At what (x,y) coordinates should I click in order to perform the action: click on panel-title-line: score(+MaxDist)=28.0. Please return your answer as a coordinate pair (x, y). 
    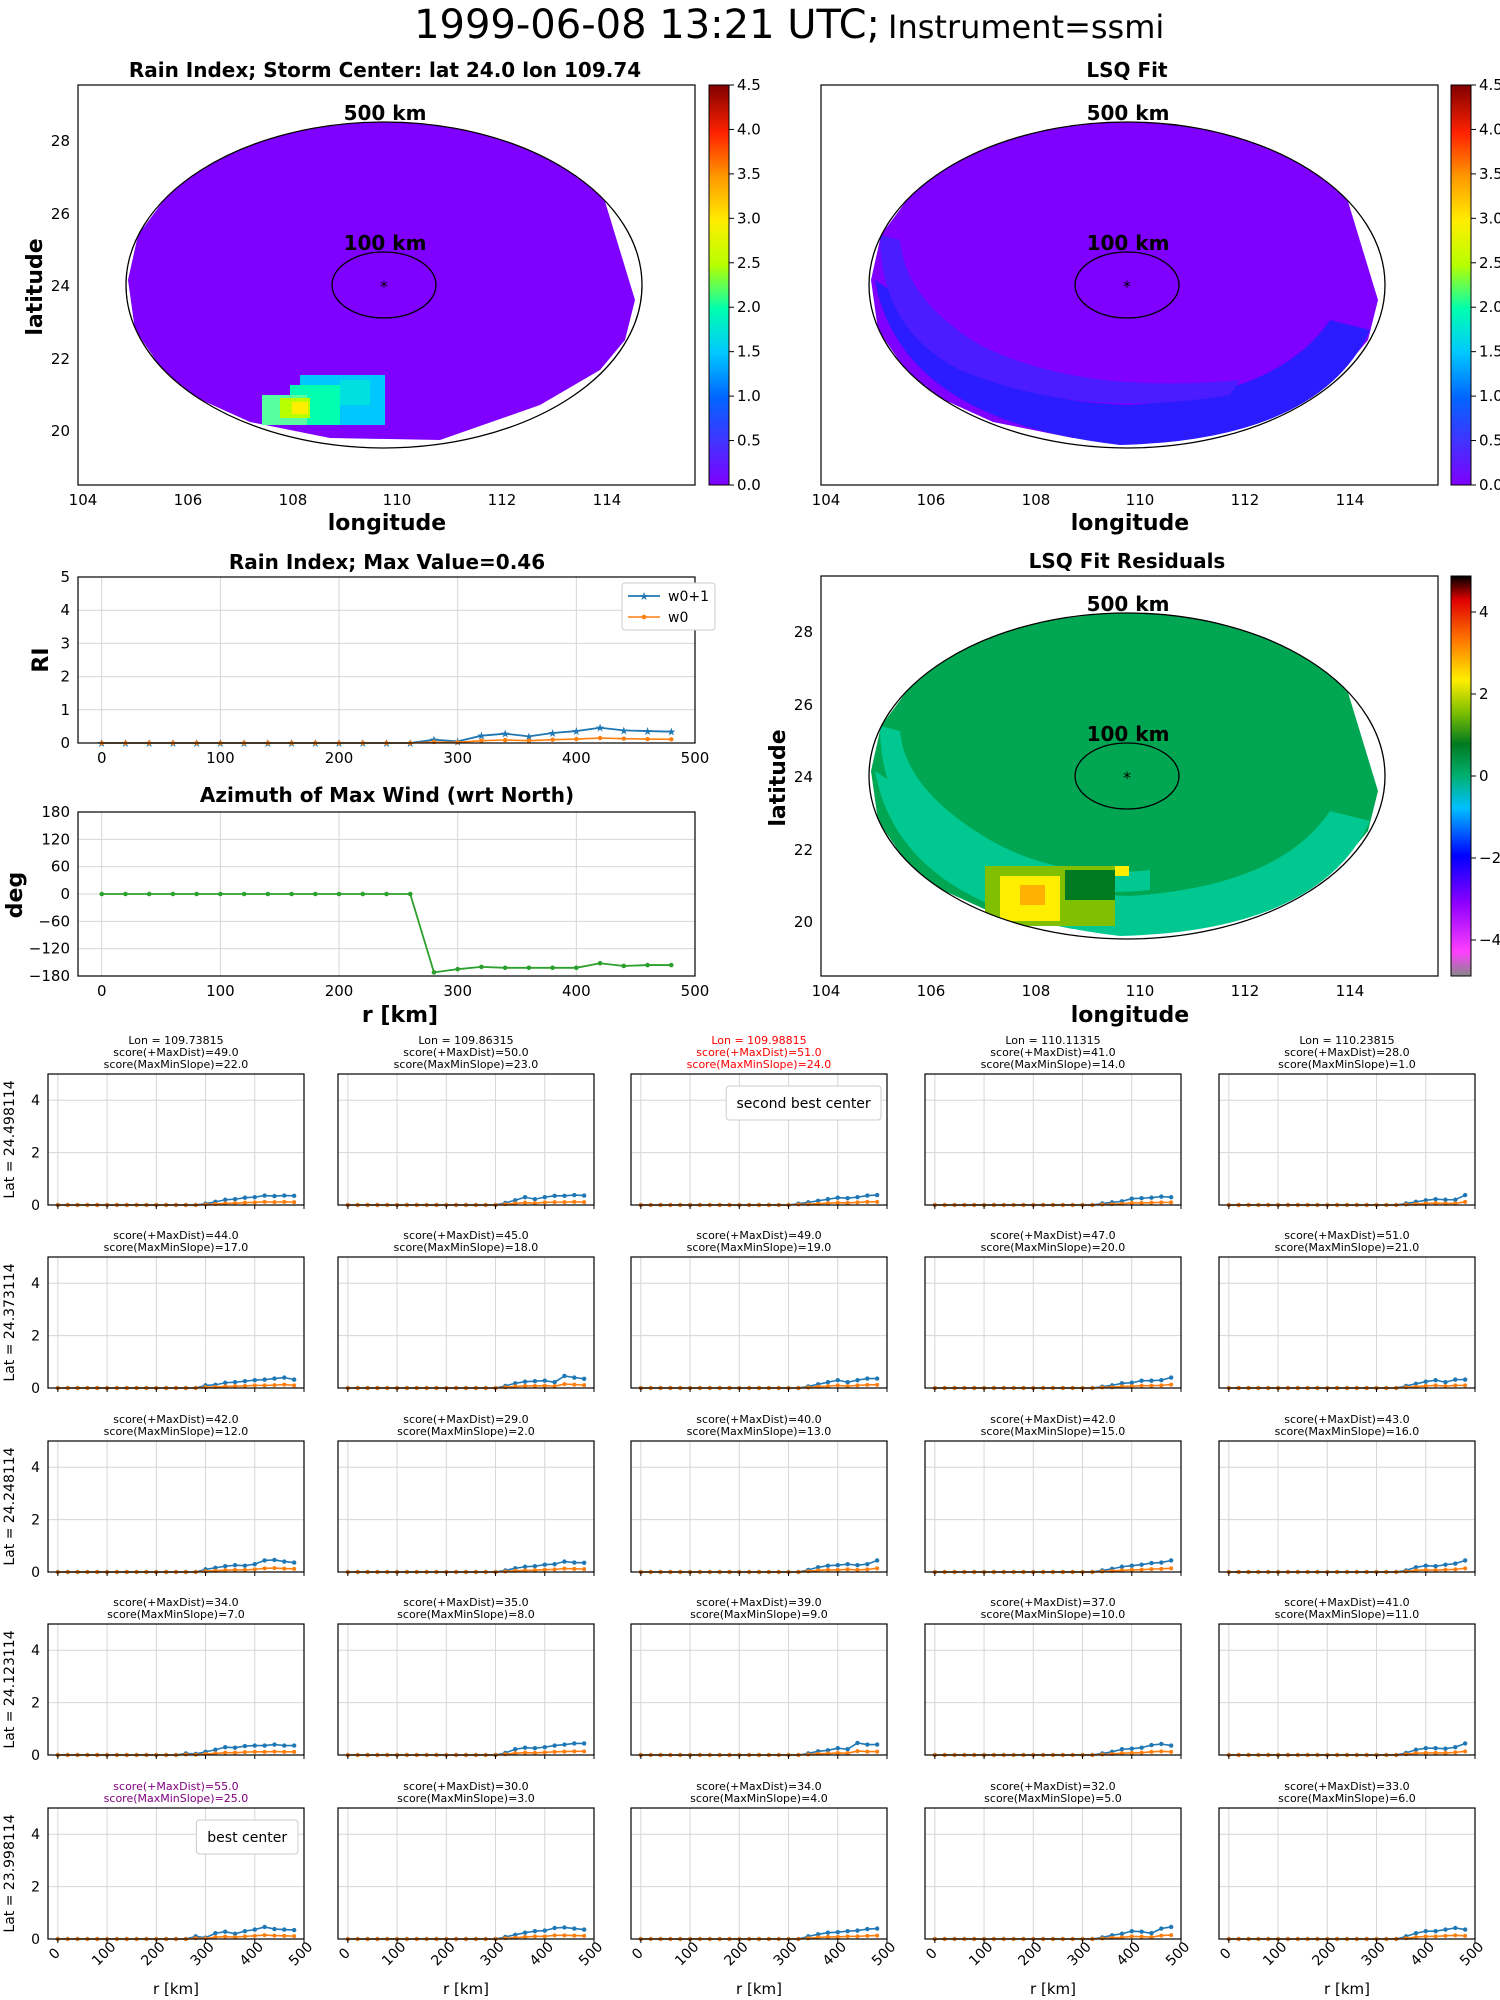
    Looking at the image, I should click on (1346, 1052).